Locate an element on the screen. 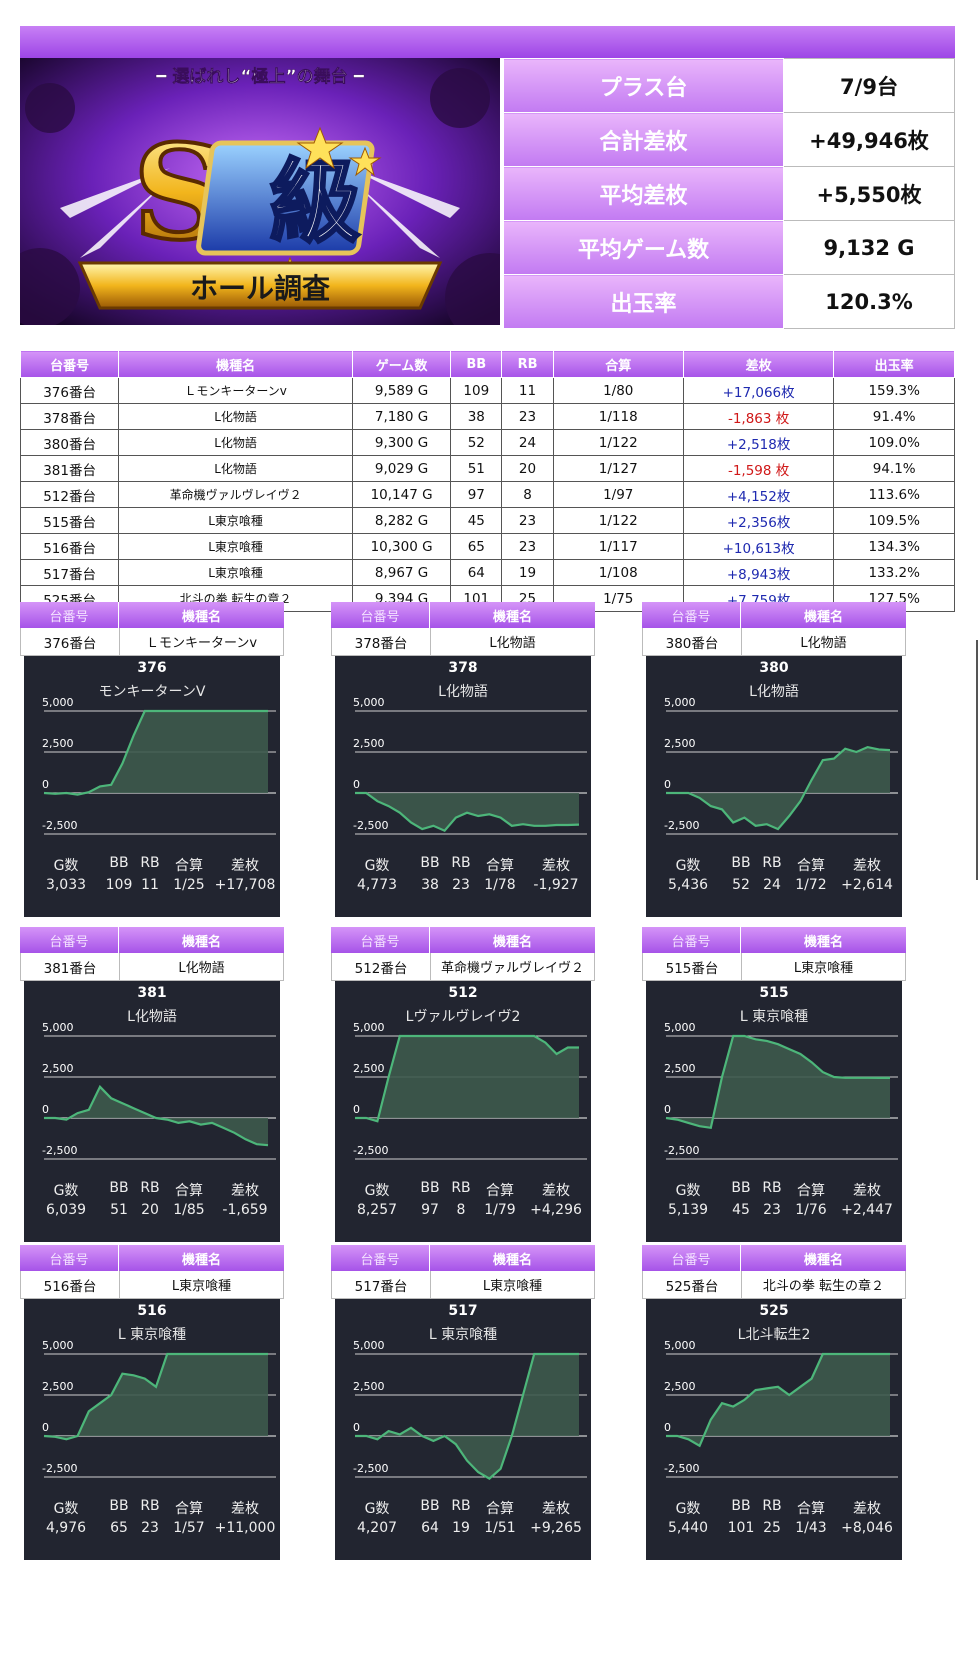 This screenshot has height=1669, width=980. table-cell: 24 is located at coordinates (527, 442).